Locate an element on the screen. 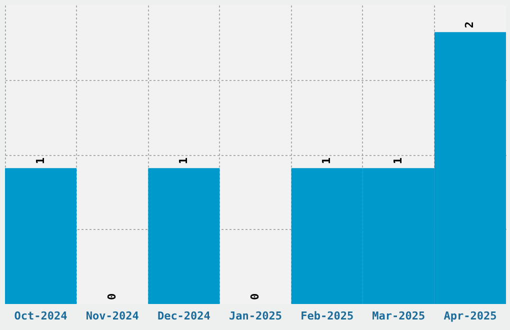 The height and width of the screenshot is (330, 510). x-tick-label: Oct-2024 is located at coordinates (41, 316).